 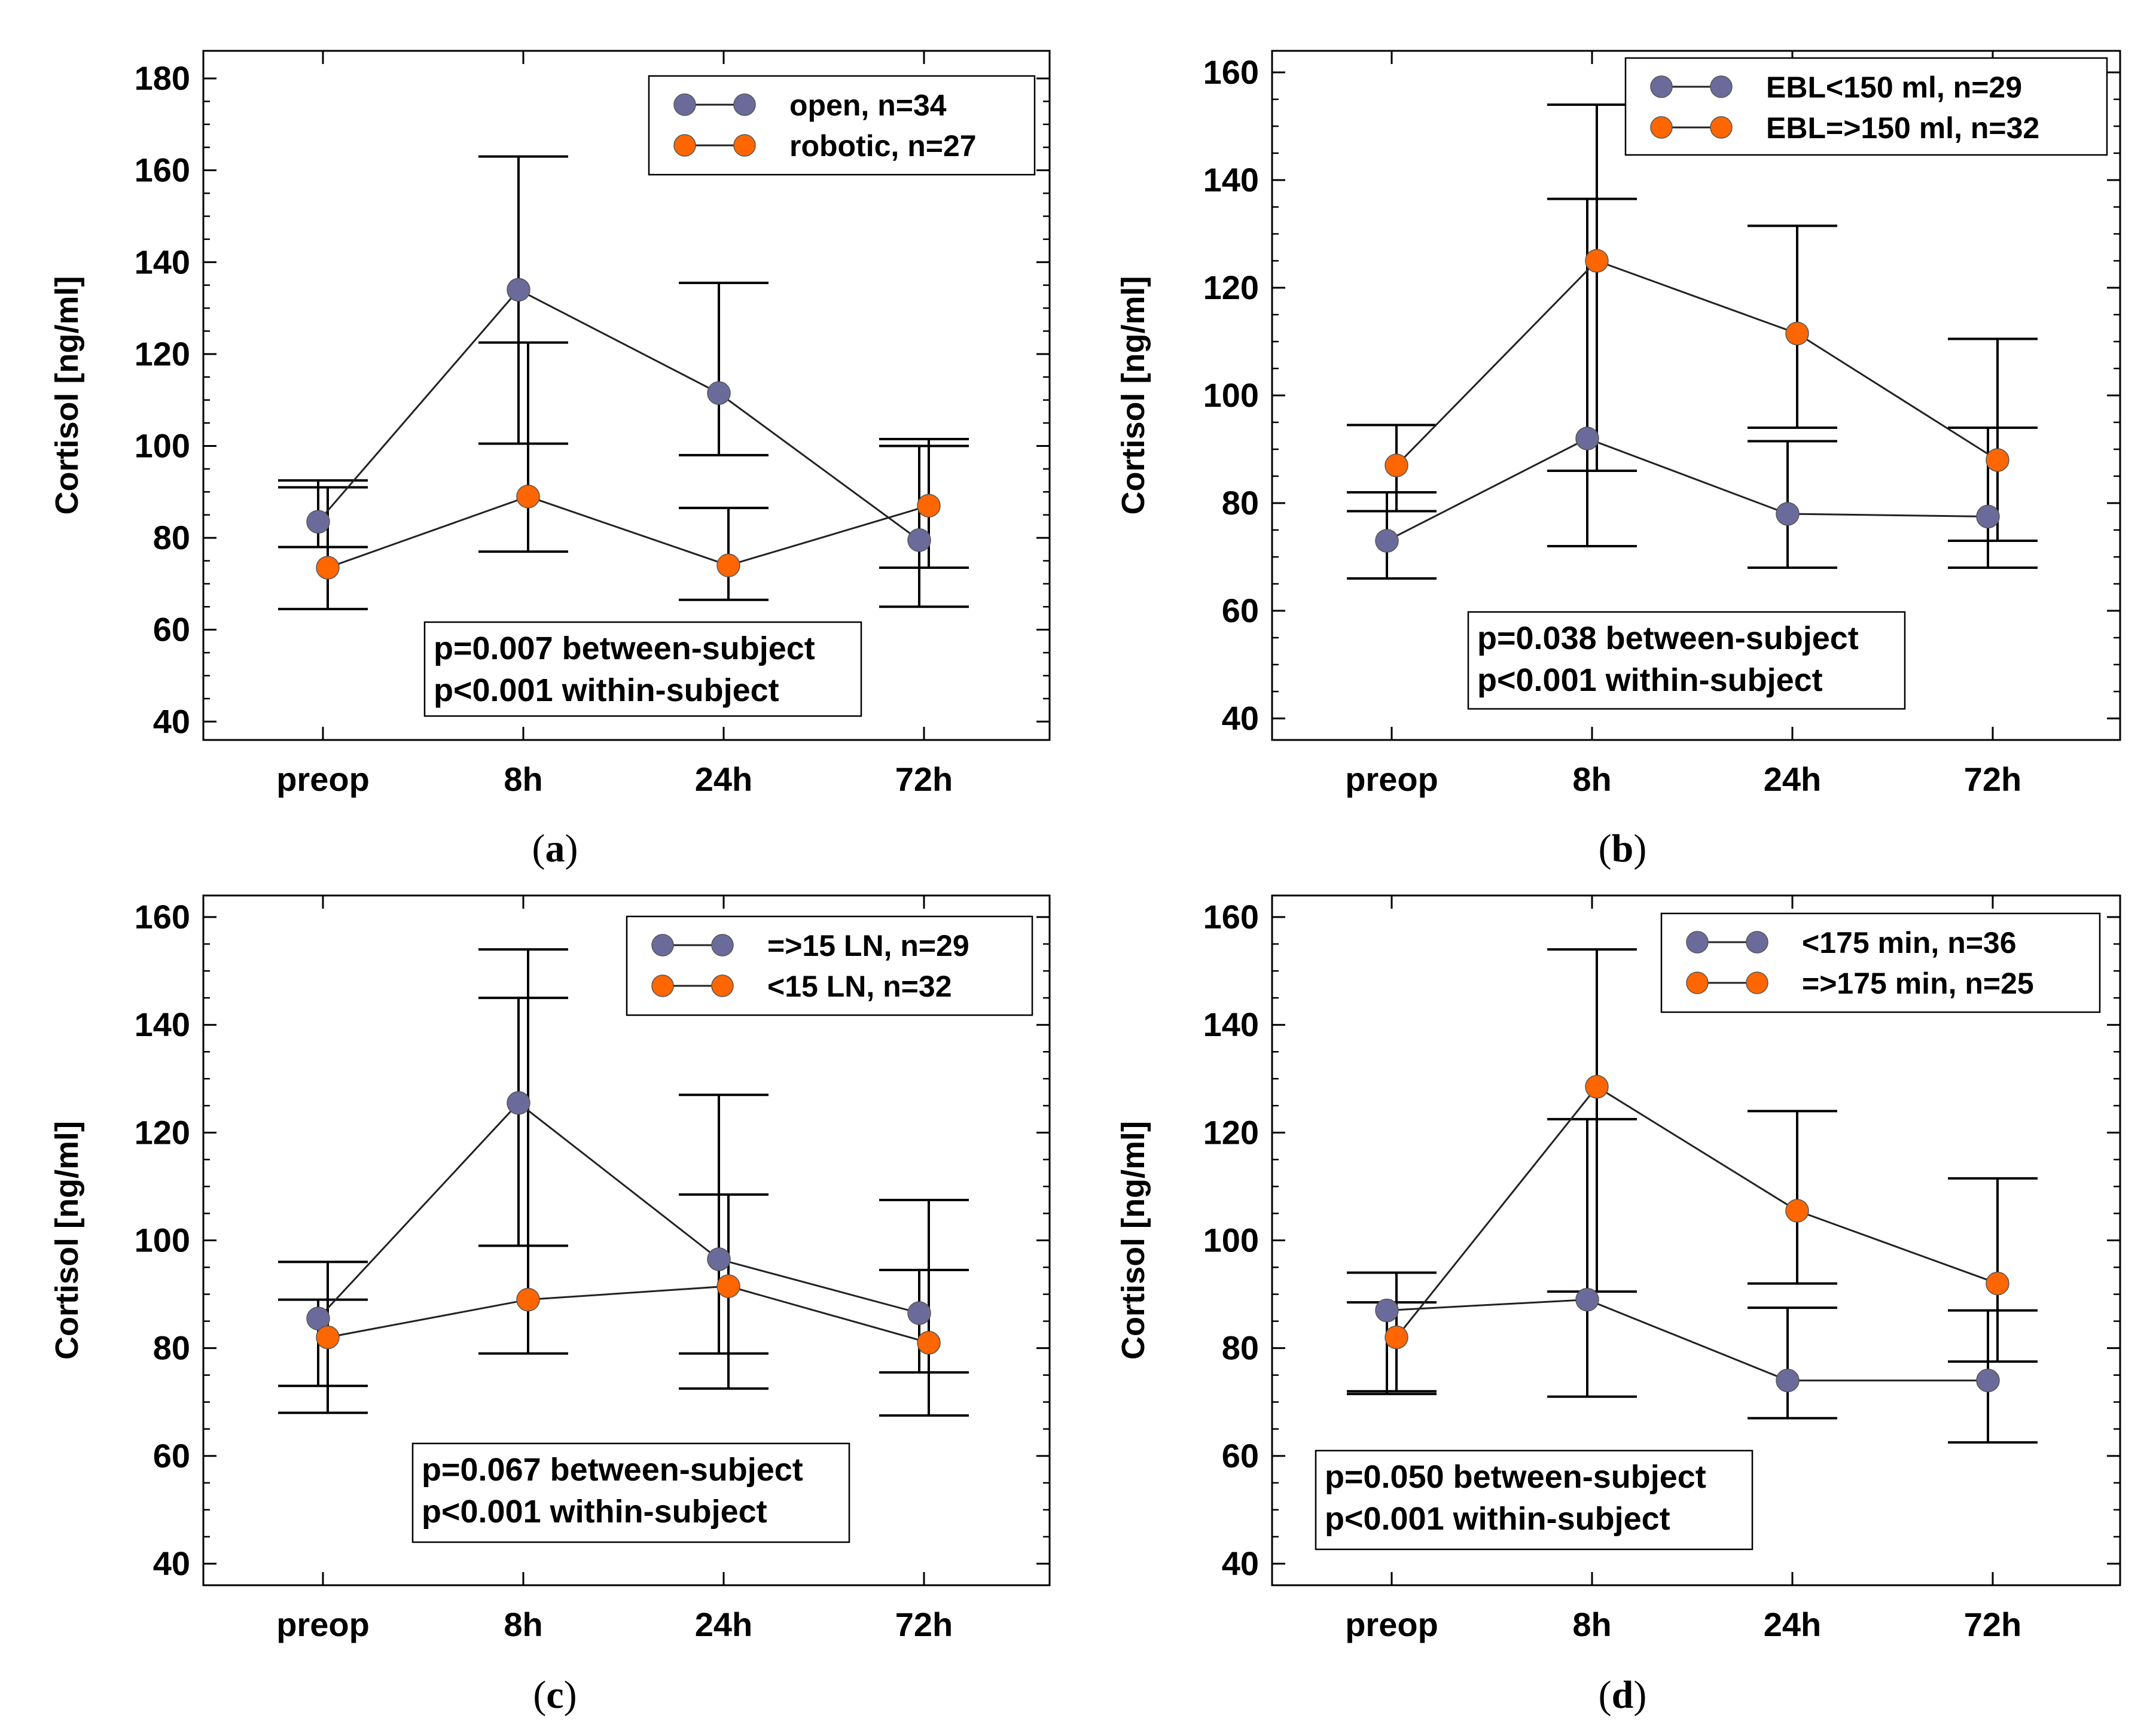 I want to click on legend-label: <15 LN, n=32, so click(x=859, y=986).